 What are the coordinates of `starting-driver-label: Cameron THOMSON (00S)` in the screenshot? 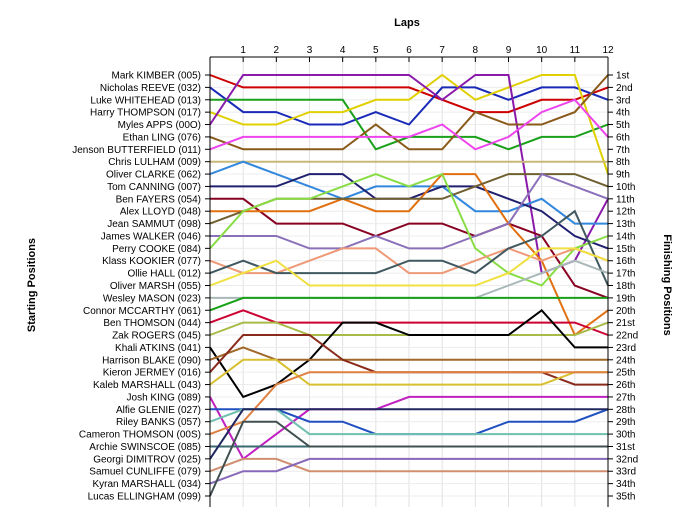 It's located at (140, 435).